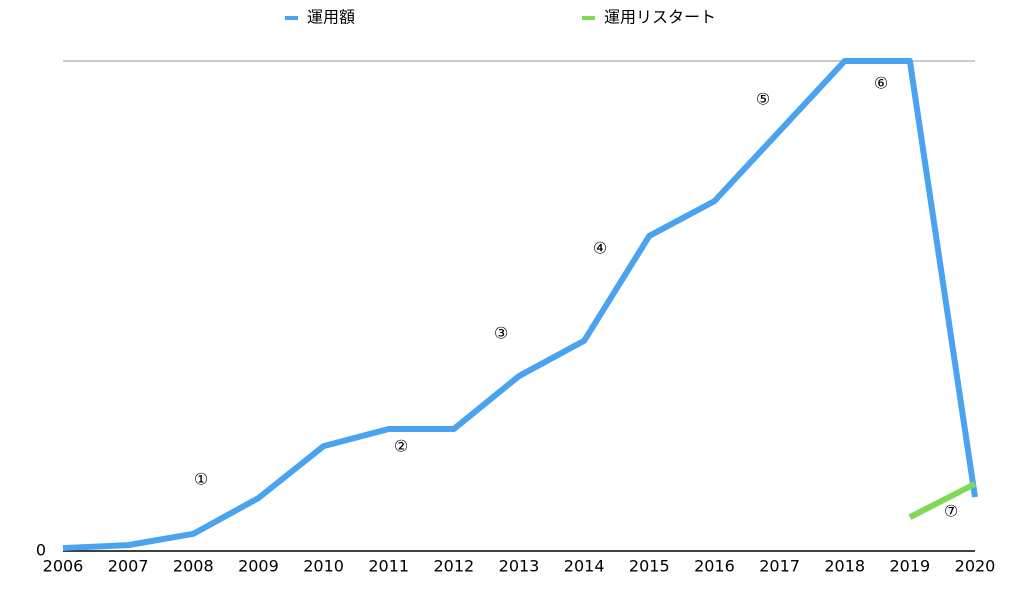 The image size is (1024, 597). What do you see at coordinates (193, 566) in the screenshot?
I see `x-tick-label: 2008` at bounding box center [193, 566].